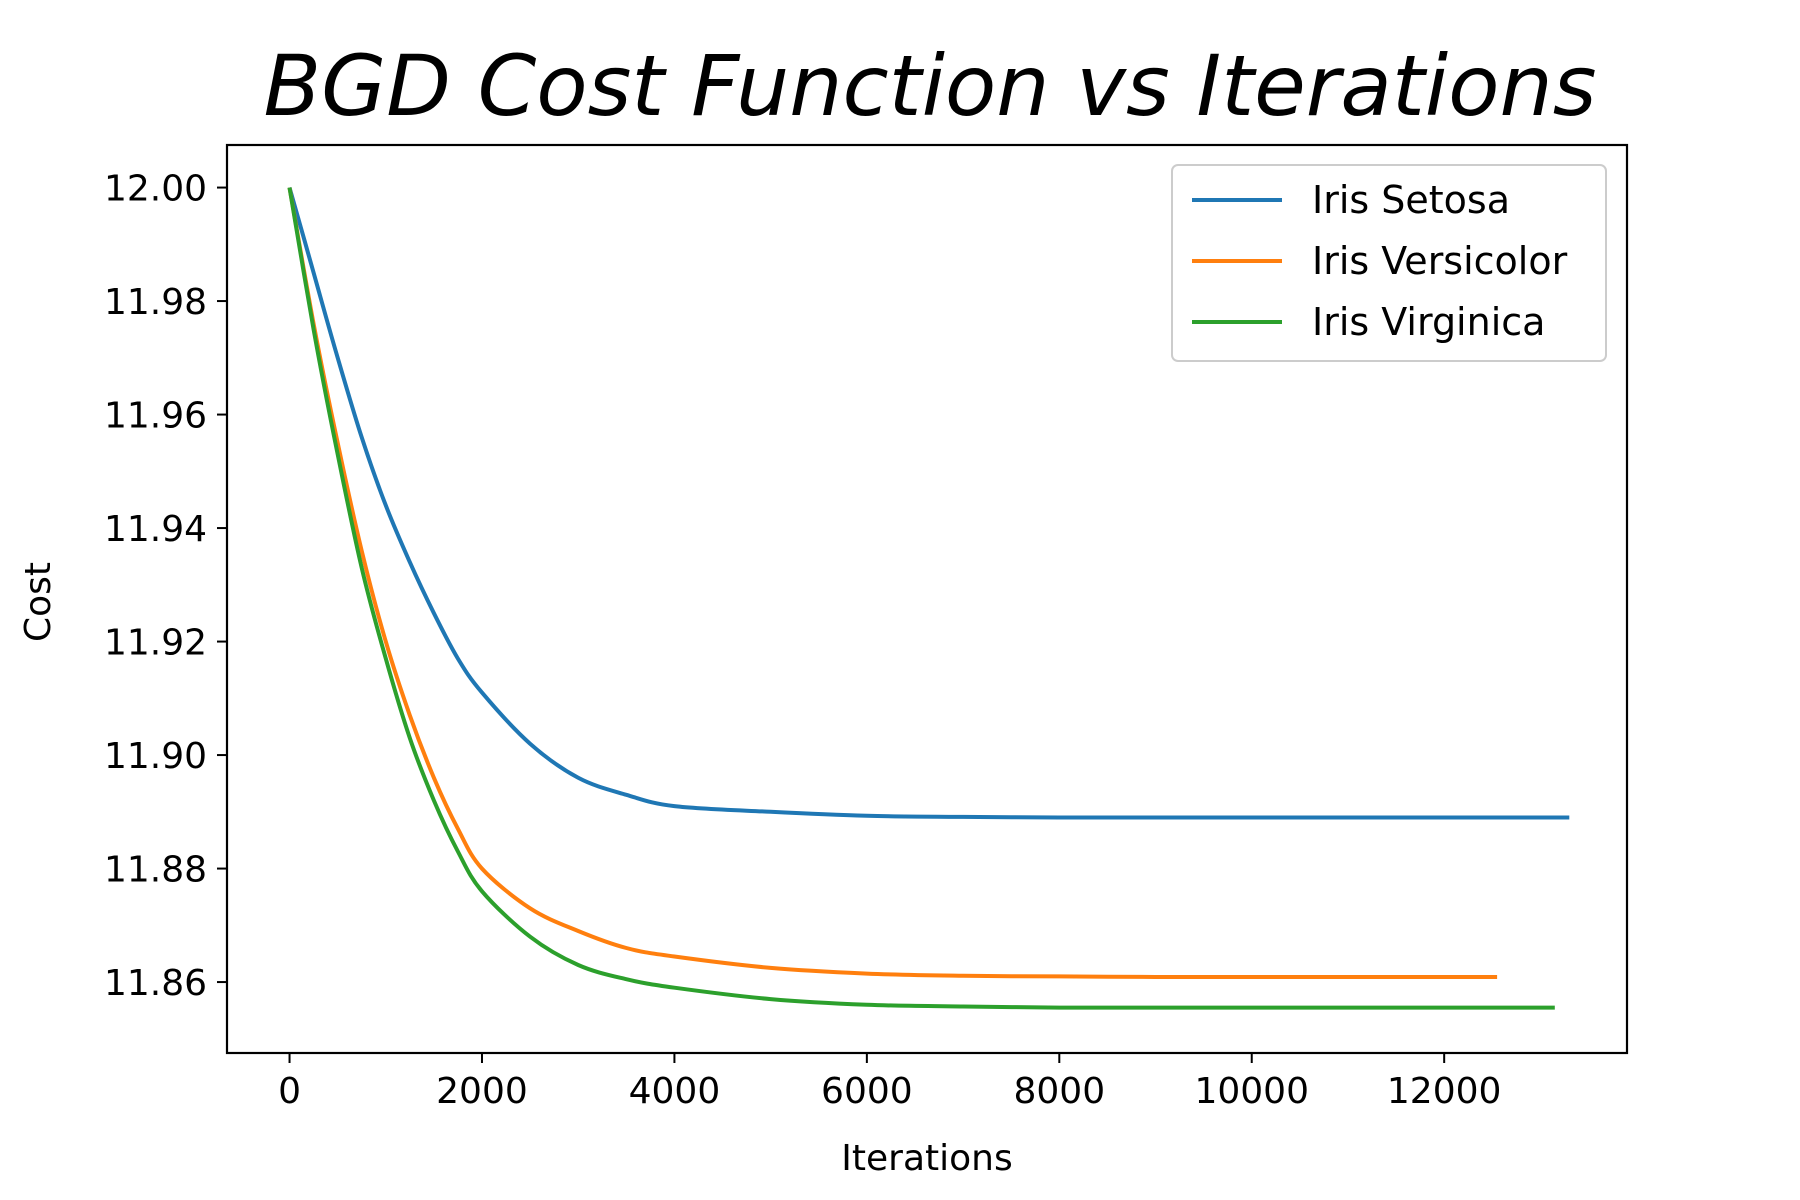 This screenshot has height=1200, width=1800. What do you see at coordinates (165, 586) in the screenshot?
I see `y-axis: 12.00 11.98 11.96 11.94 11.92 11.90 11.88 11.86` at bounding box center [165, 586].